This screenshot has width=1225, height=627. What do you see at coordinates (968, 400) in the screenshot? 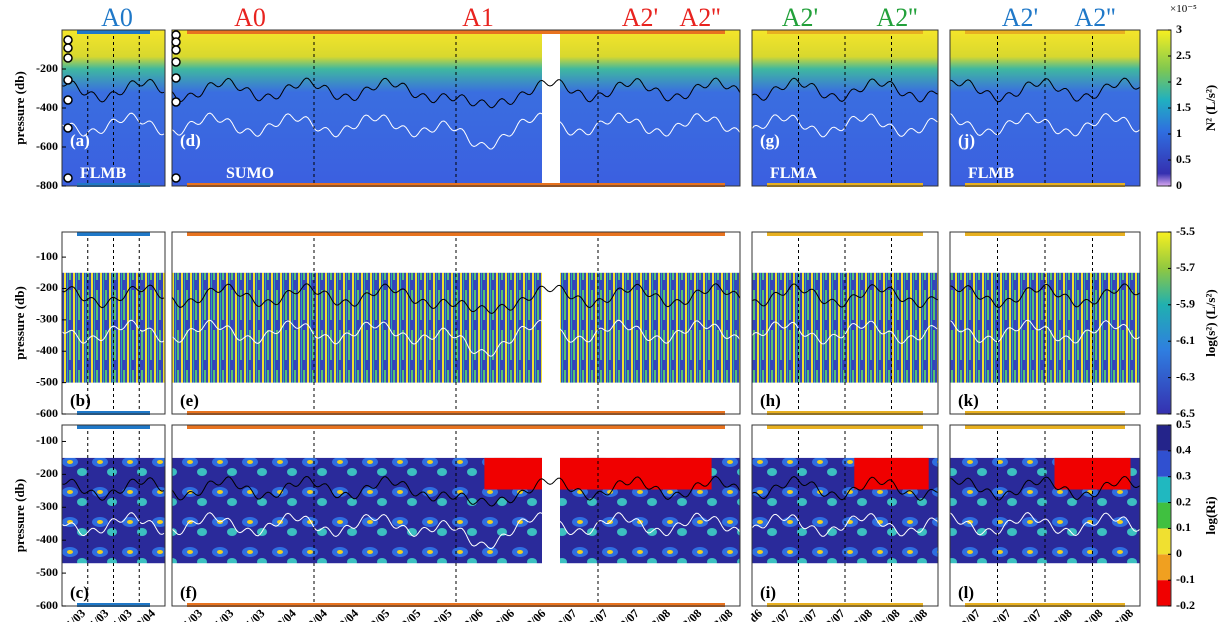
I see `panel-label: (k)` at bounding box center [968, 400].